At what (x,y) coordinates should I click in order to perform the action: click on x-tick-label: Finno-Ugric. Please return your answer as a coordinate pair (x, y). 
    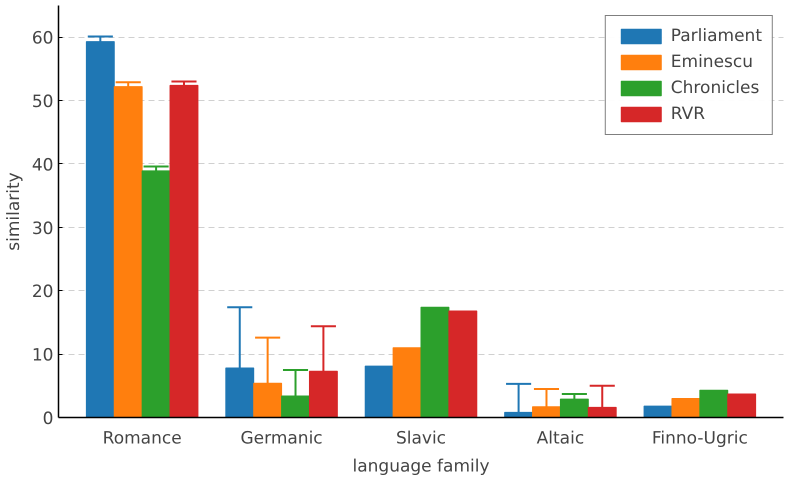
    Looking at the image, I should click on (700, 438).